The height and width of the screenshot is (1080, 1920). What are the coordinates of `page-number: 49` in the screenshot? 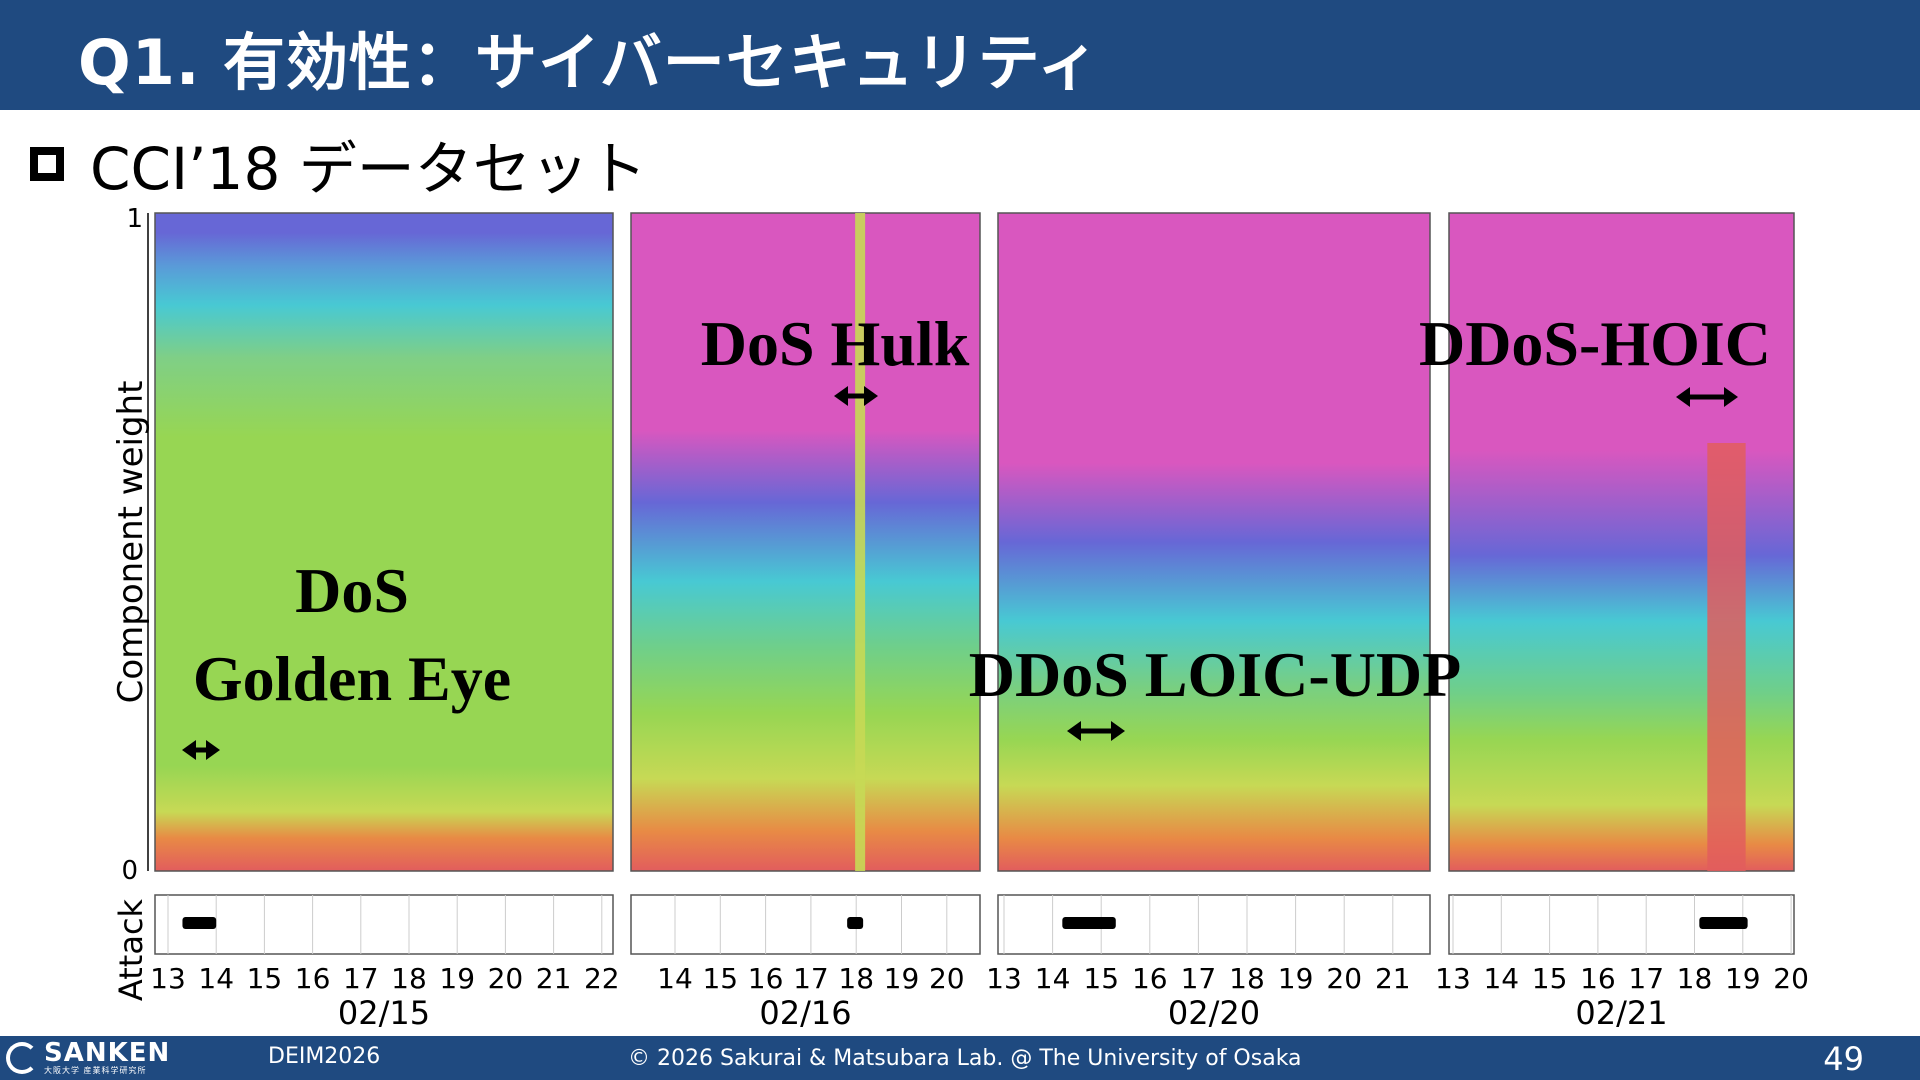 It's located at (1843, 1059).